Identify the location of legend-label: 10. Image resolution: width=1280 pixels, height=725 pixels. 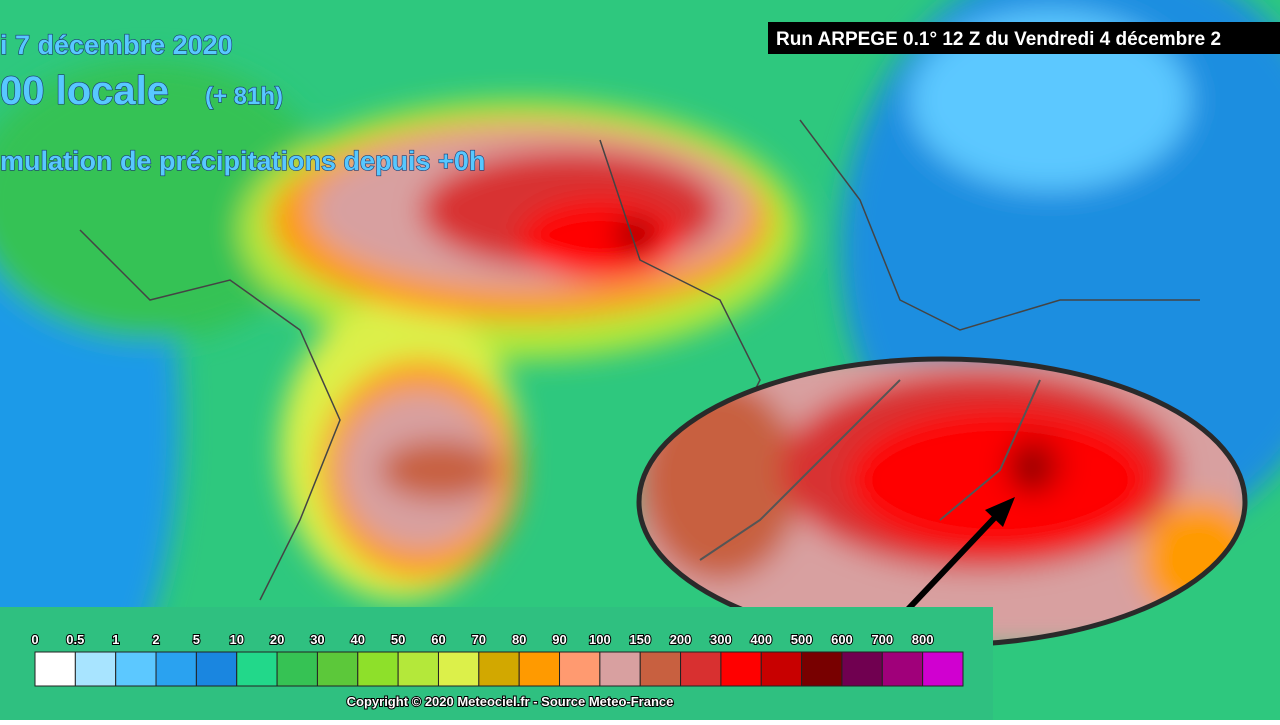
(237, 639).